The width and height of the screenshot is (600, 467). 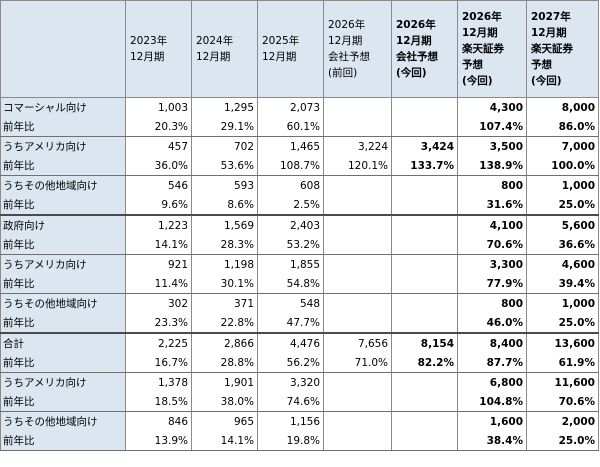 I want to click on table-row: 前年比 20.3% 29.1% 60.1% 107.4% 86.0%, so click(x=299, y=127).